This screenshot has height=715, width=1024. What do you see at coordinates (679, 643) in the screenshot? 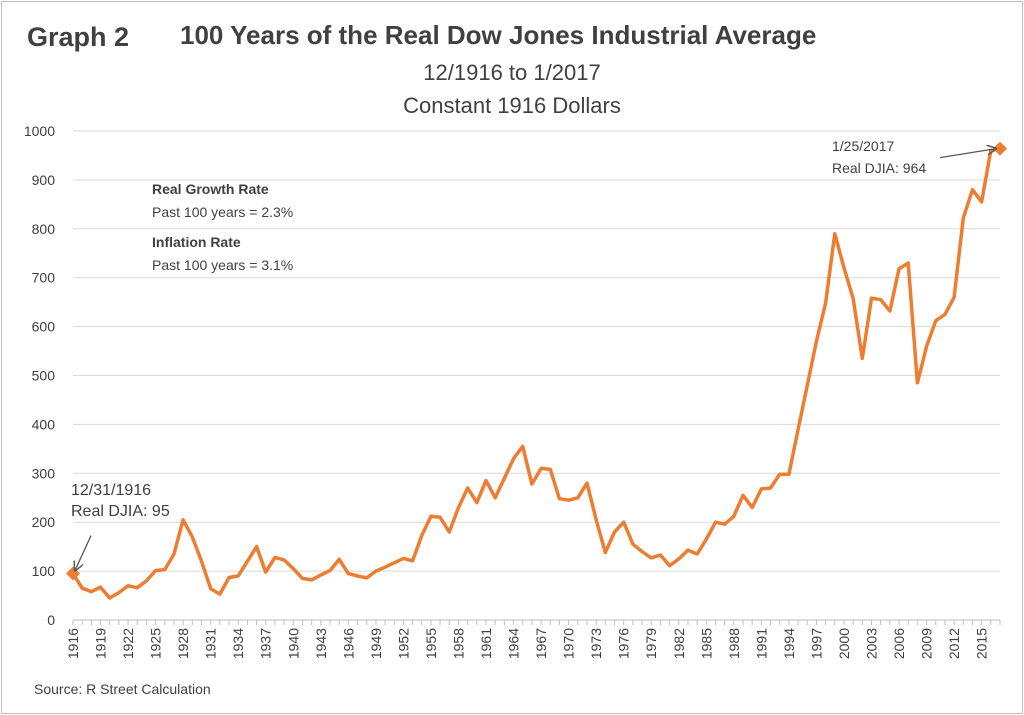
I see `x-tick-label: 1982` at bounding box center [679, 643].